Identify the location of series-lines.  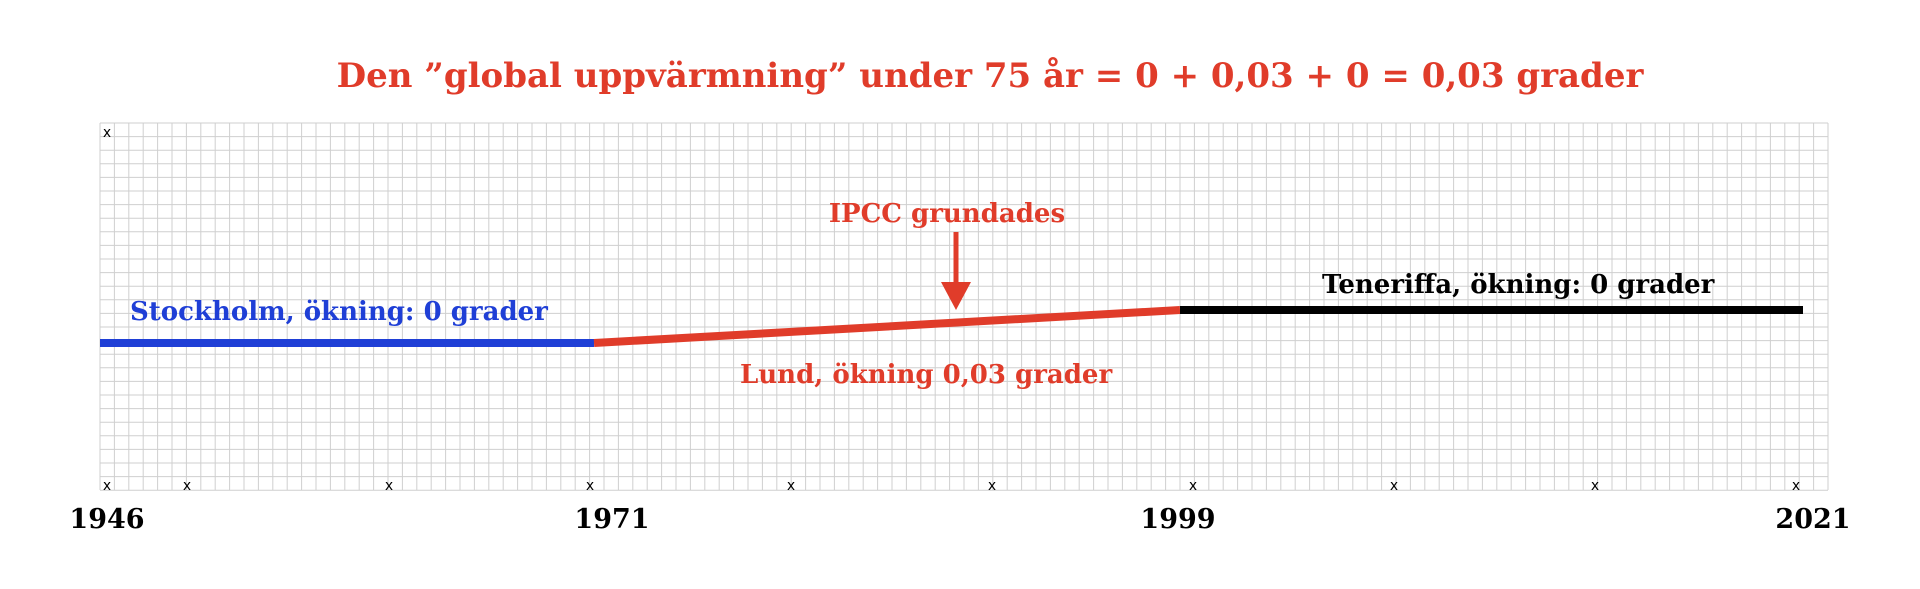
(951, 326).